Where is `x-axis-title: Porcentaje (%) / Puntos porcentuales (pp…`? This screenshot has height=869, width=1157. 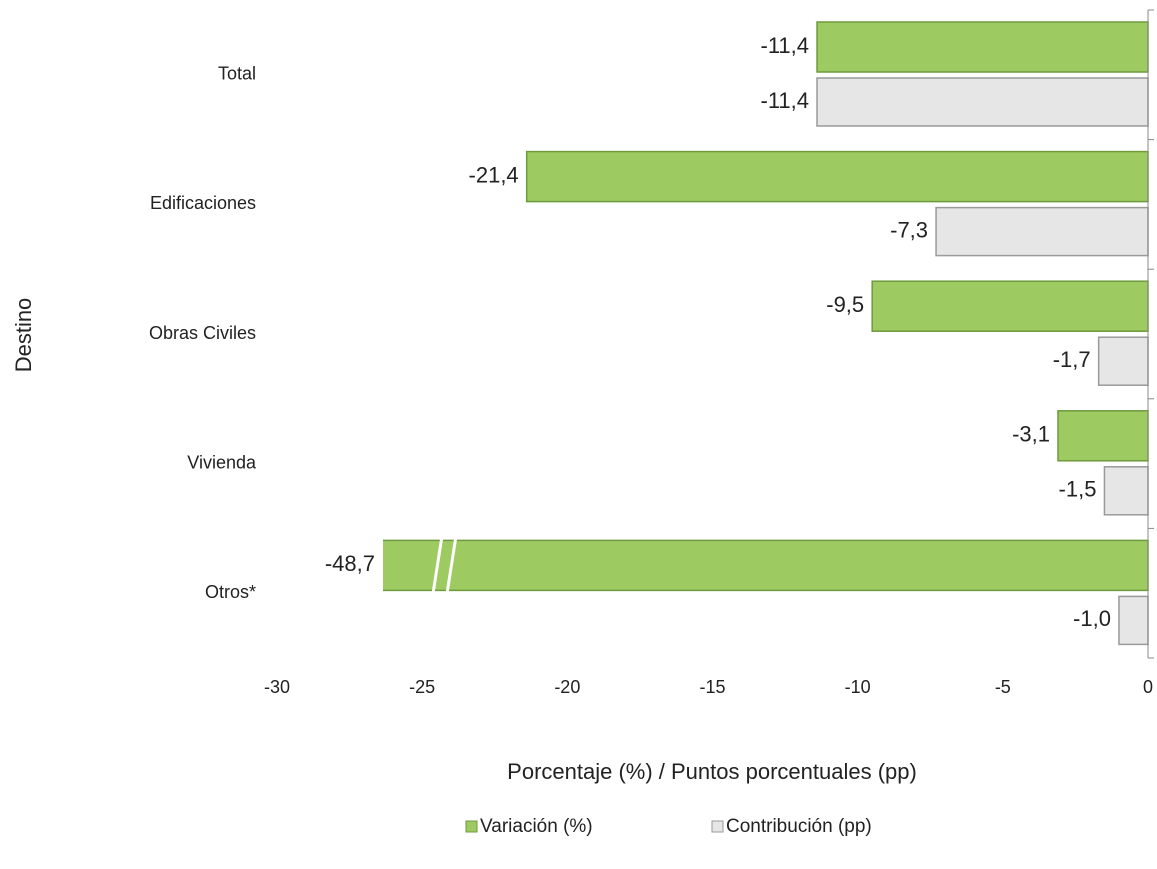 x-axis-title: Porcentaje (%) / Puntos porcentuales (pp… is located at coordinates (712, 771).